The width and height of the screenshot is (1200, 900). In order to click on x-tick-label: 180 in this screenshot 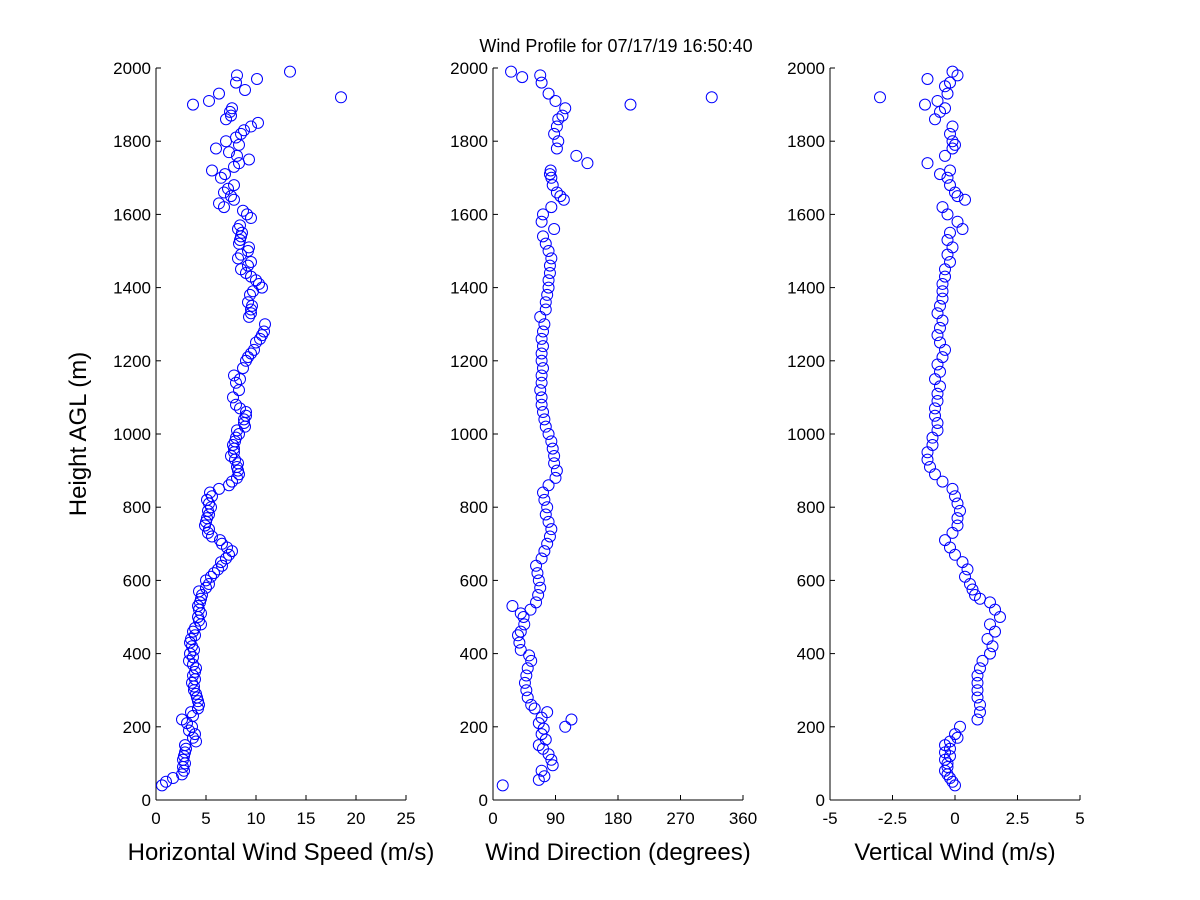, I will do `click(618, 818)`.